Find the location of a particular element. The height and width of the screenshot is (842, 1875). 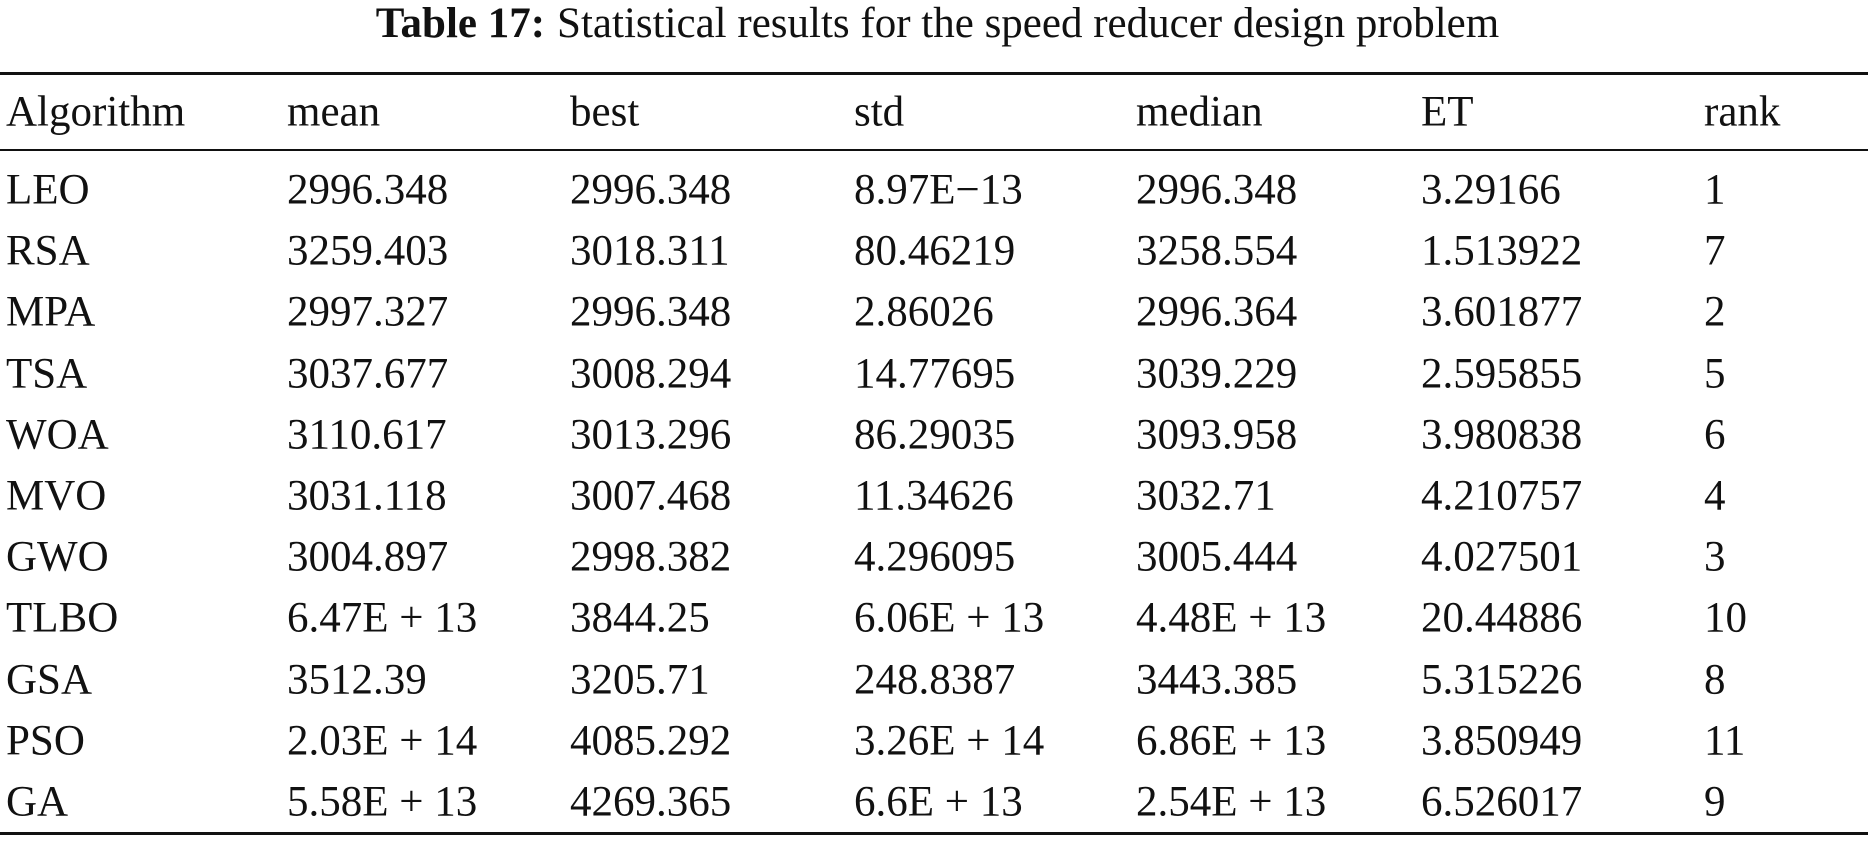

table-cell: 3.601877 is located at coordinates (1502, 312).